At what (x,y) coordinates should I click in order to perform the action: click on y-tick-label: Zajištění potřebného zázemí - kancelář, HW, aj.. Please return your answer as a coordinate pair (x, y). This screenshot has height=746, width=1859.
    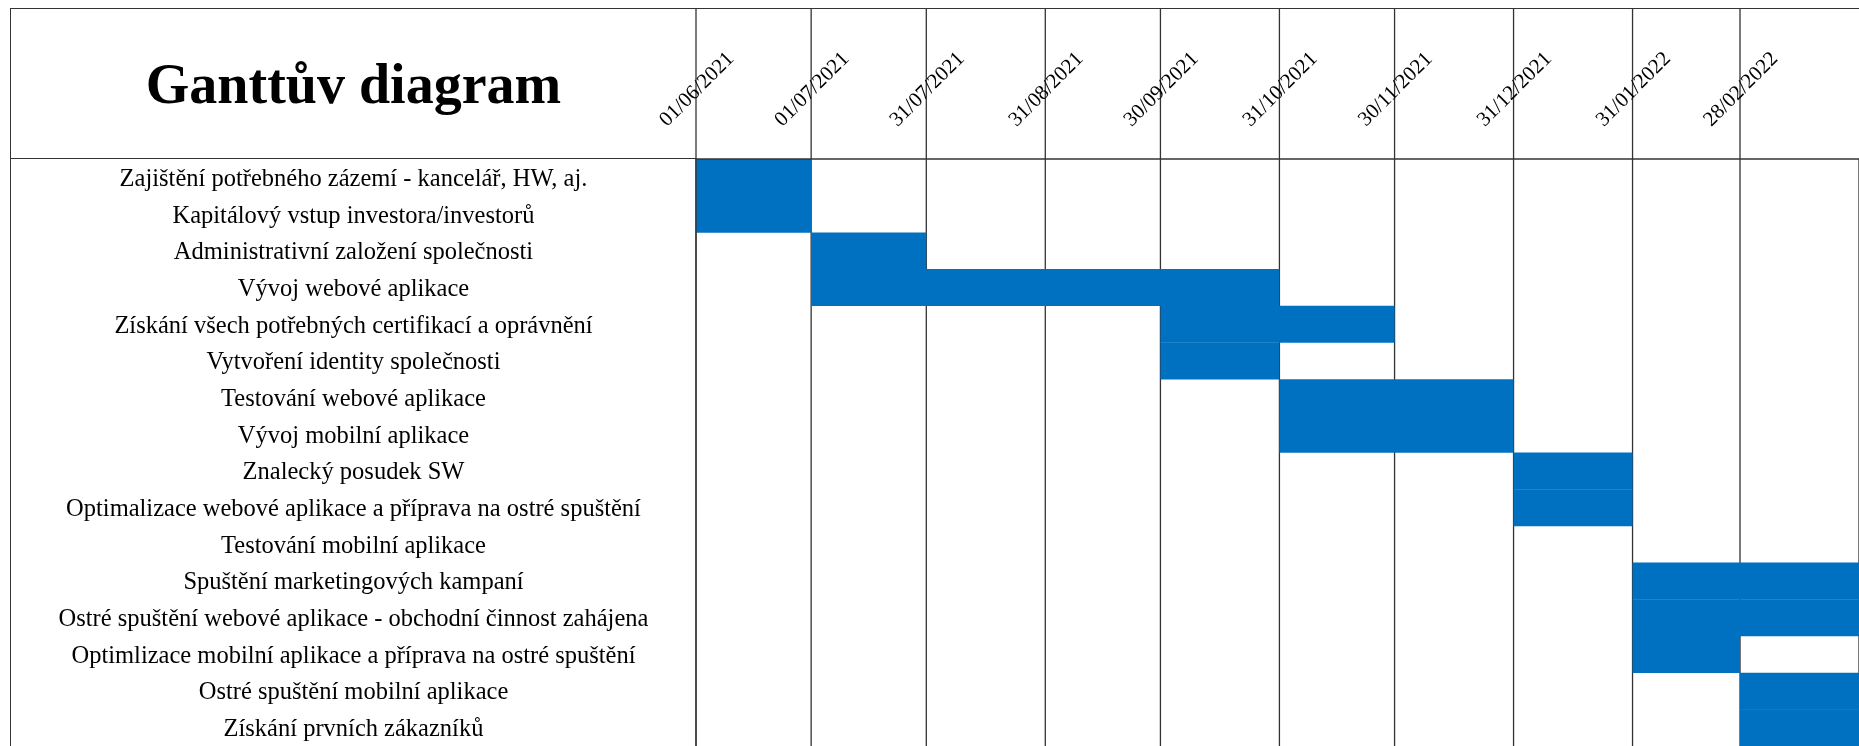
    Looking at the image, I should click on (353, 177).